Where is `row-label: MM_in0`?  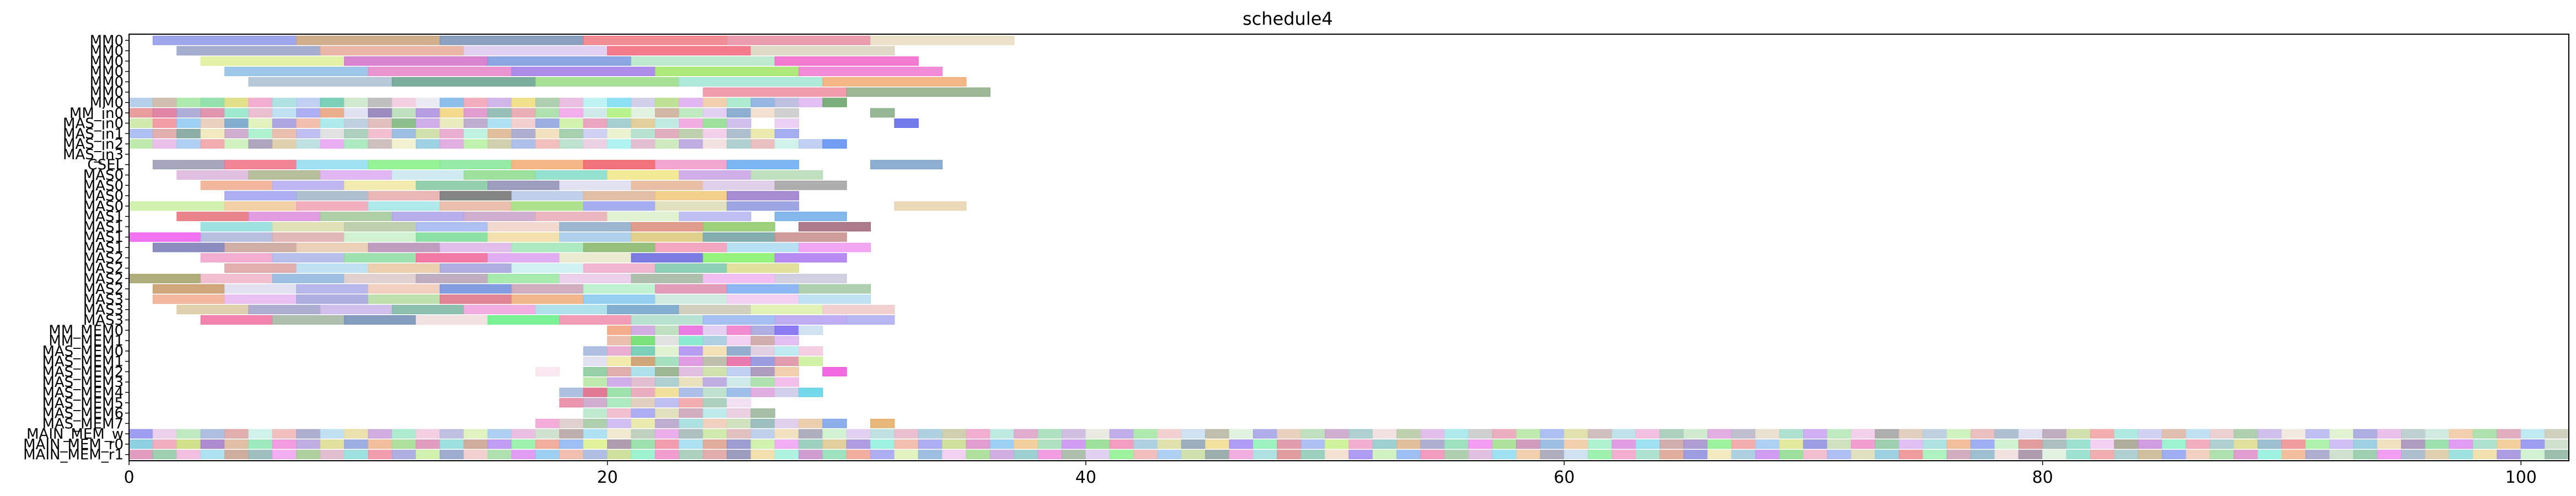
row-label: MM_in0 is located at coordinates (96, 113).